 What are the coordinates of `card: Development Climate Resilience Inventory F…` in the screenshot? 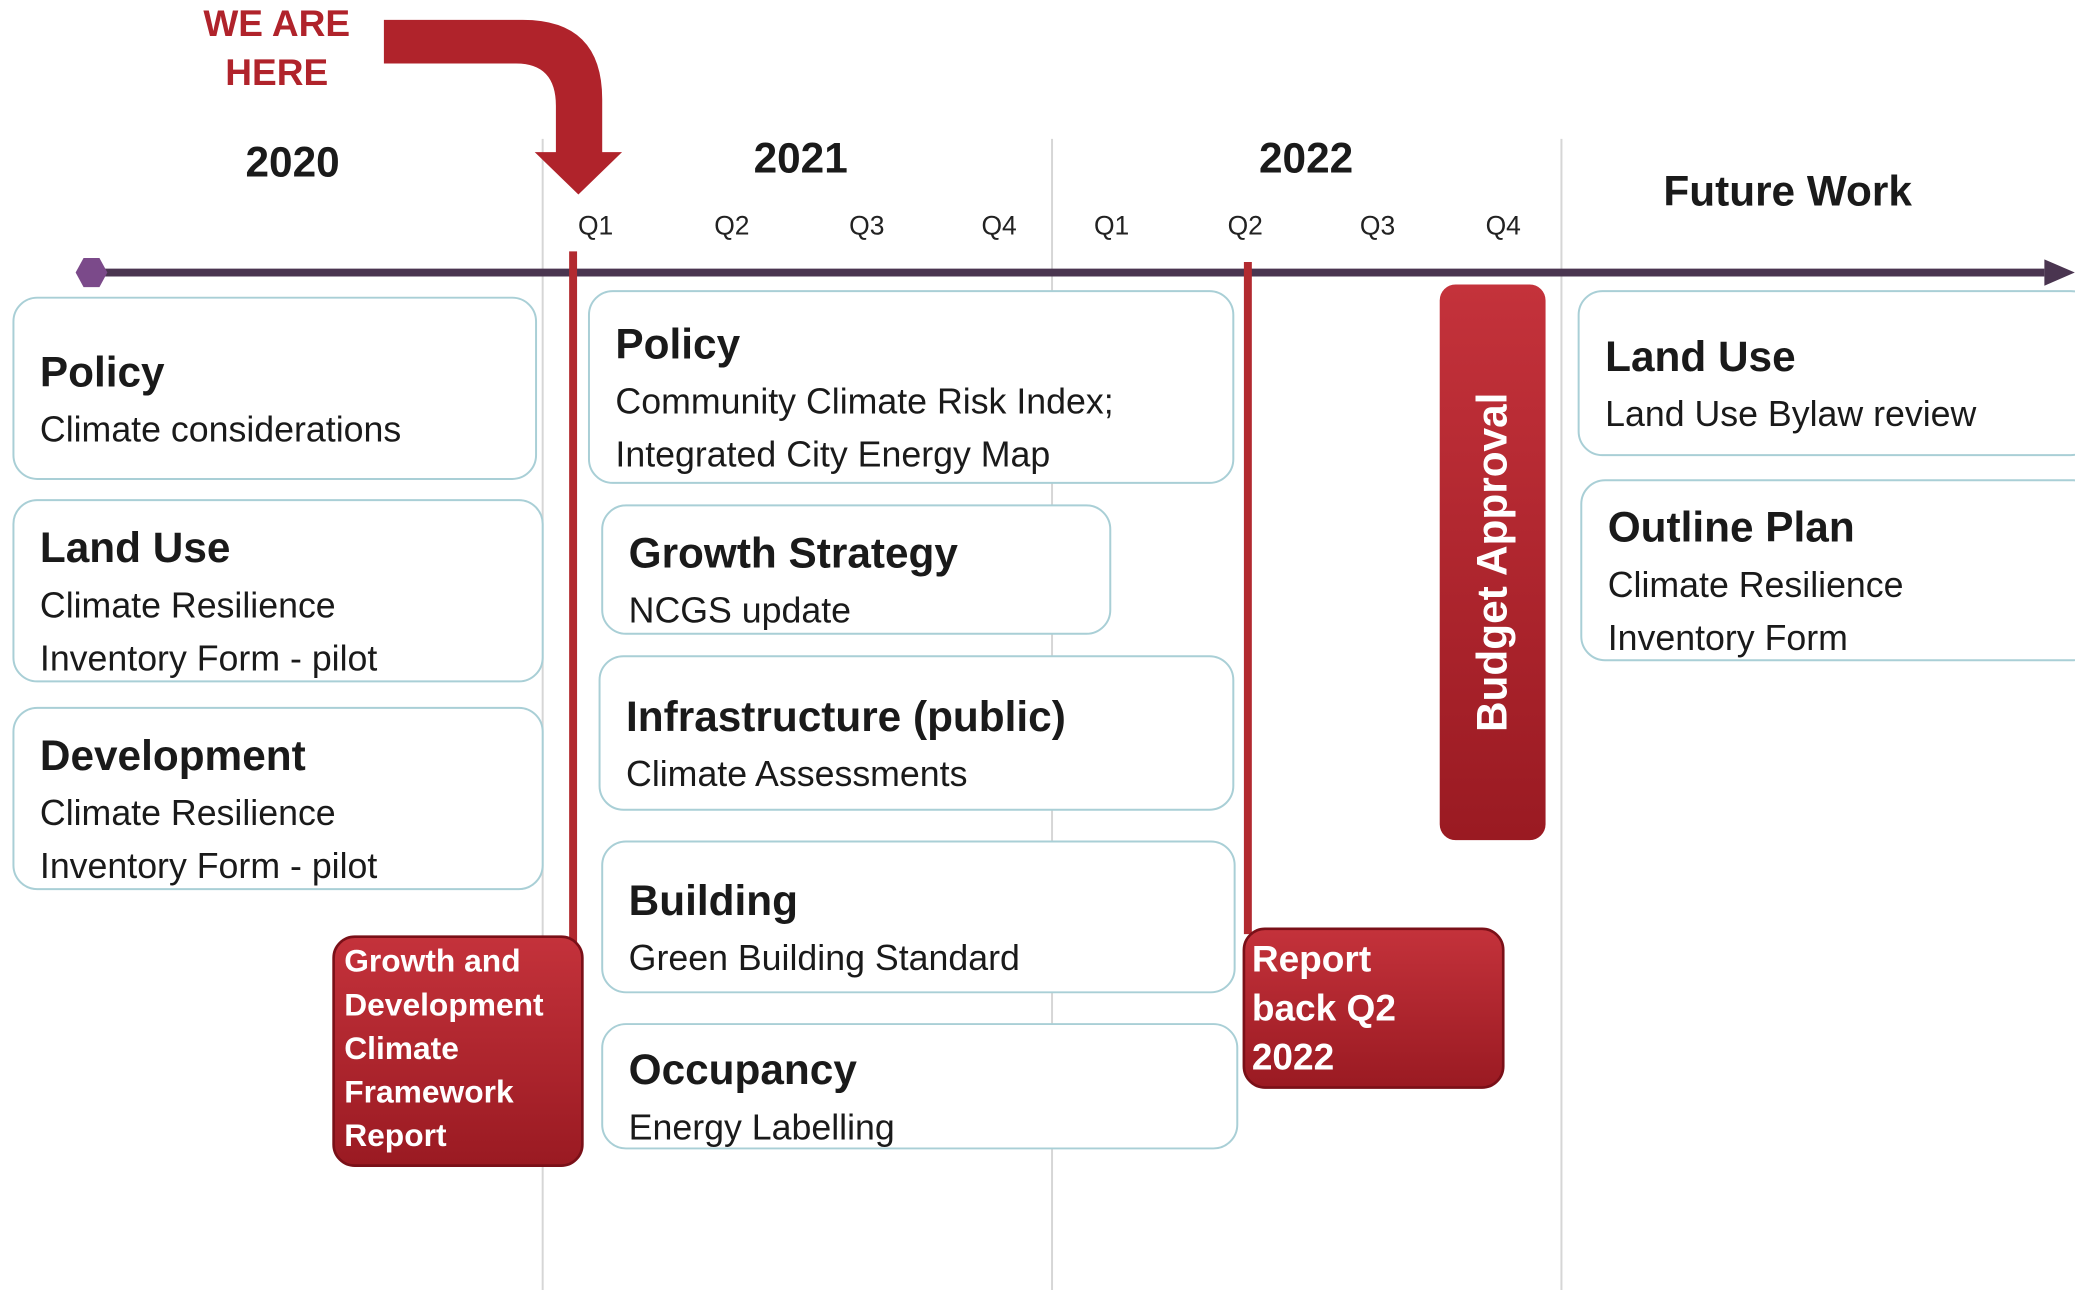 It's located at (278, 798).